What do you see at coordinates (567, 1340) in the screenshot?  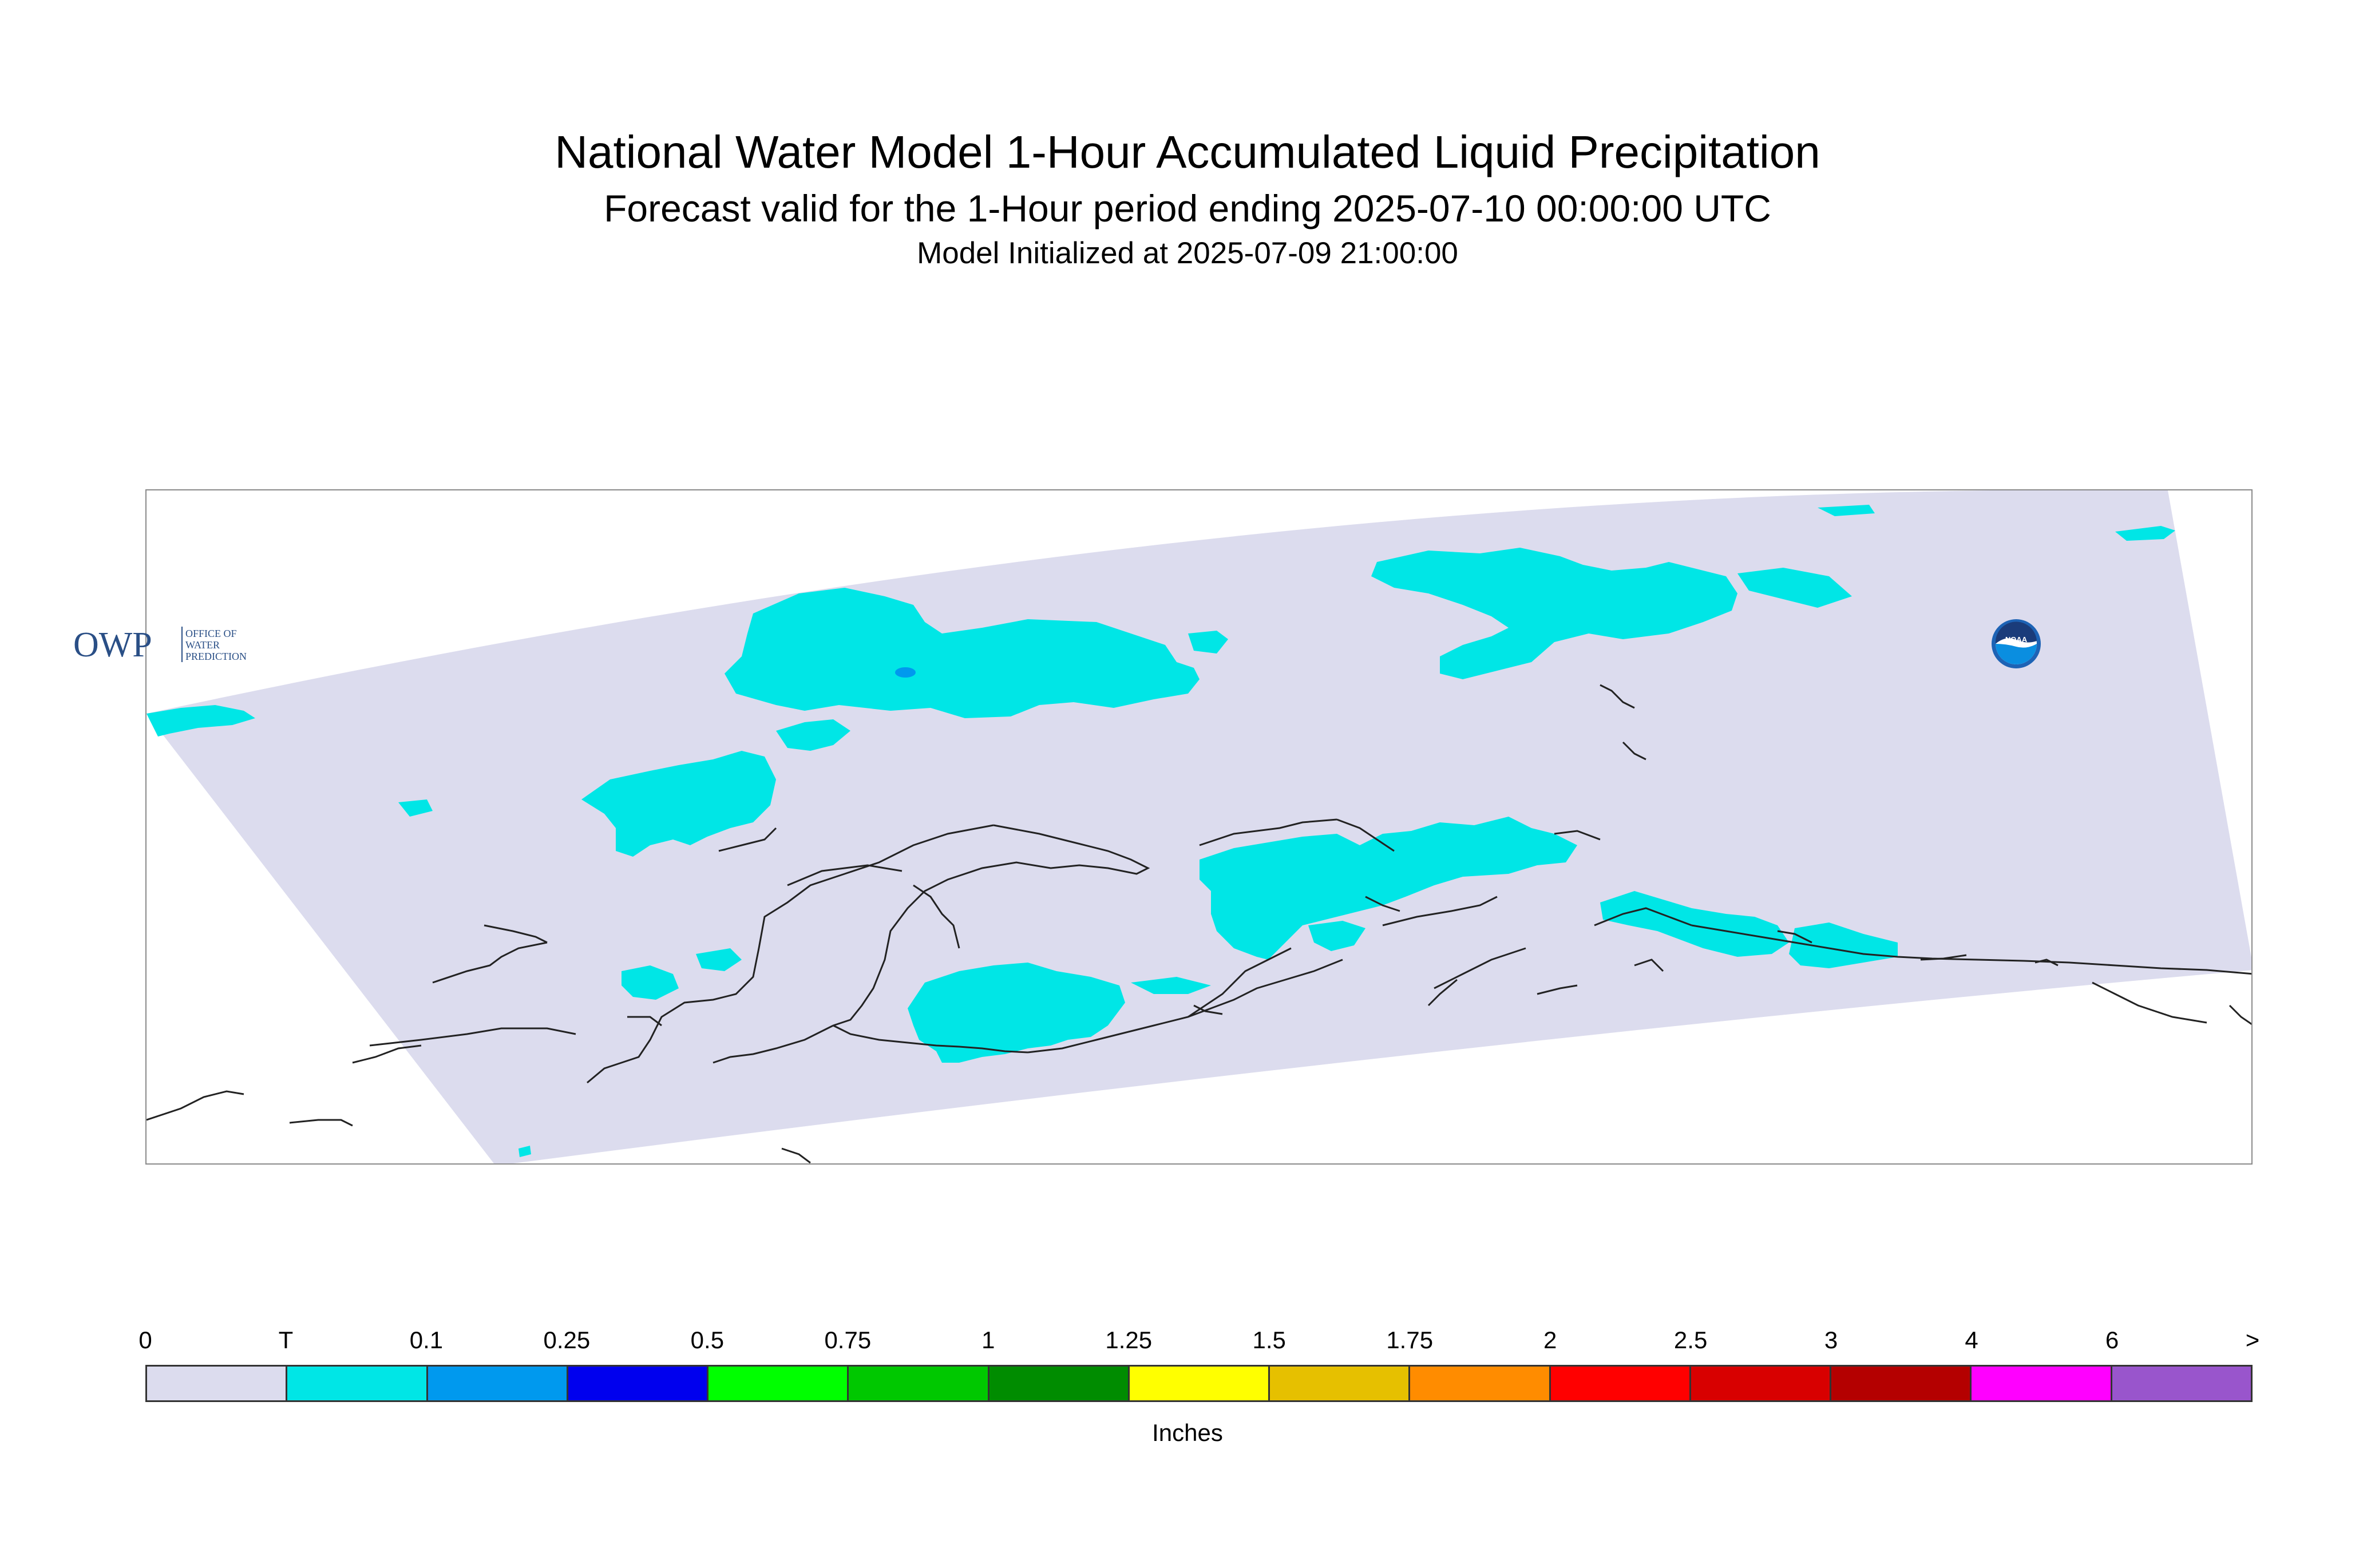 I see `legend-tick-label: 0.25` at bounding box center [567, 1340].